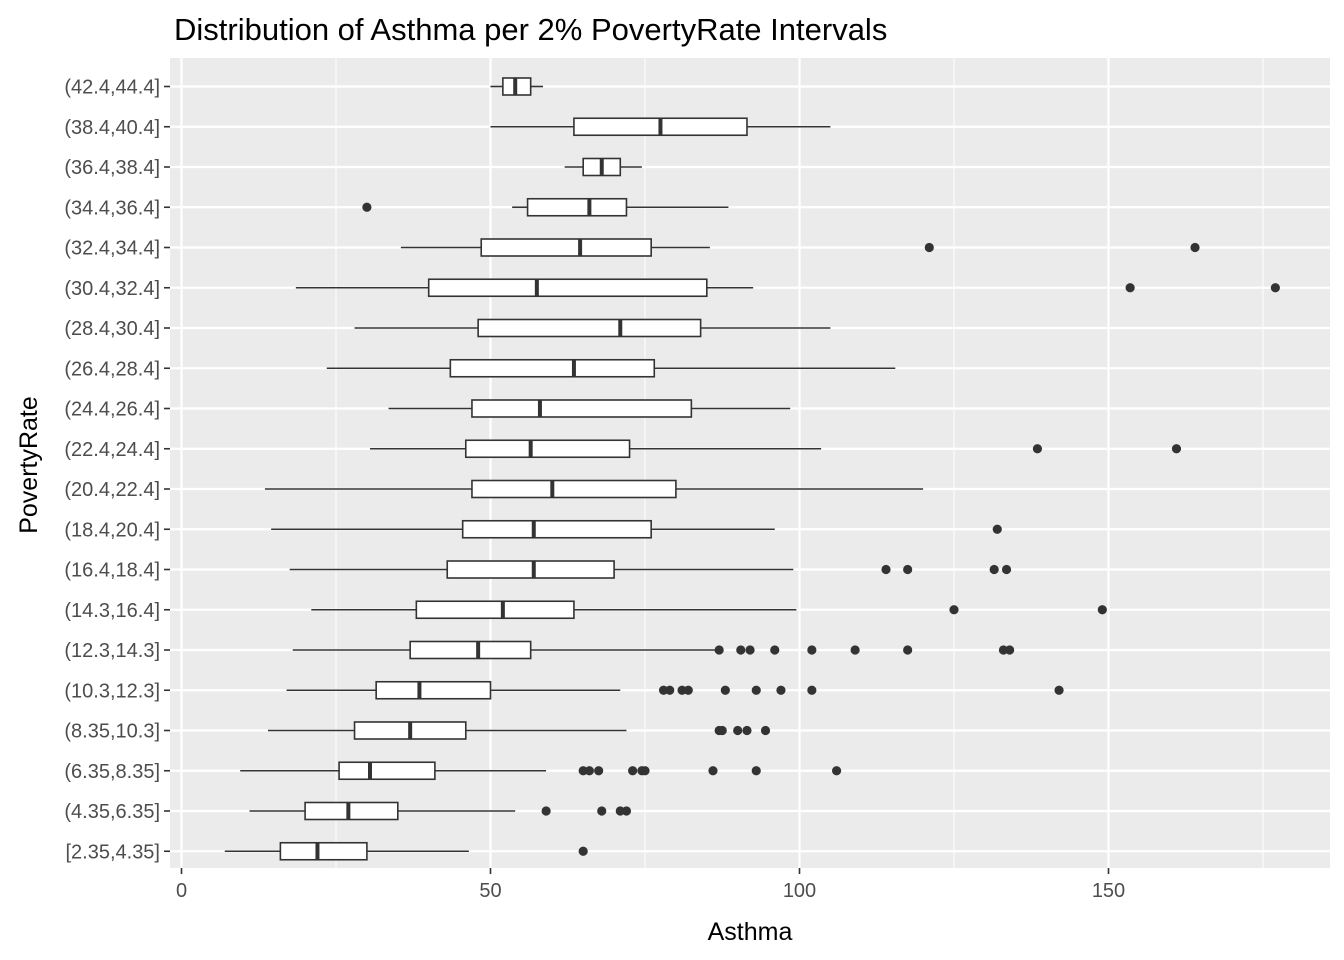 This screenshot has width=1344, height=960. I want to click on y-tick-label: (18.4,20.4], so click(112, 530).